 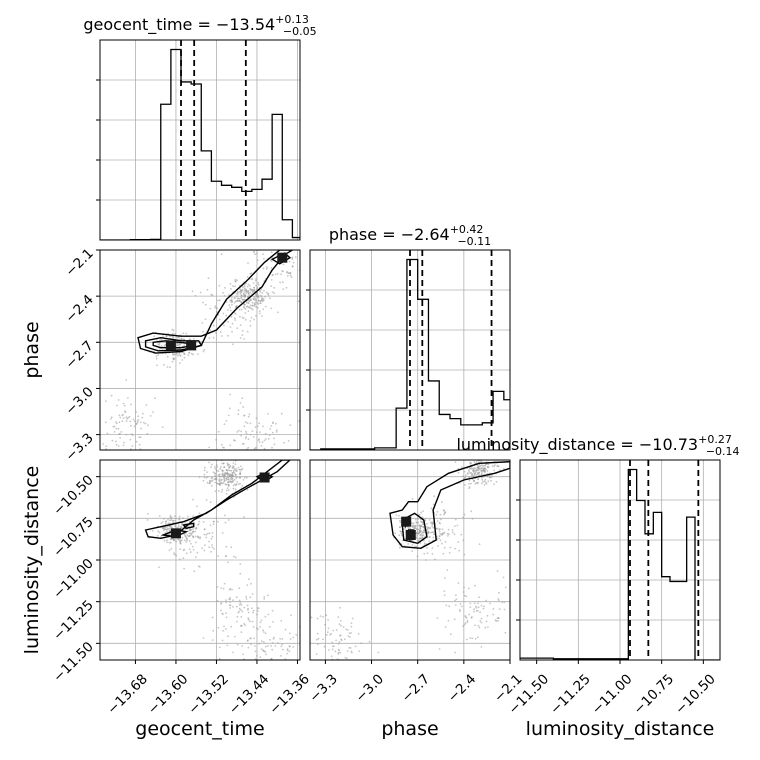 What do you see at coordinates (179, 25) in the screenshot?
I see `title-text: geocent_time = −13.54` at bounding box center [179, 25].